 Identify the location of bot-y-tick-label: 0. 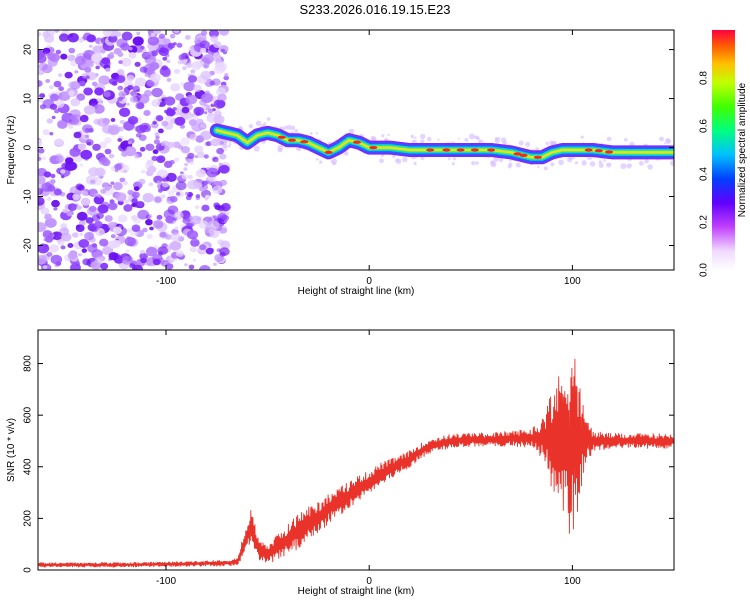
(28, 570).